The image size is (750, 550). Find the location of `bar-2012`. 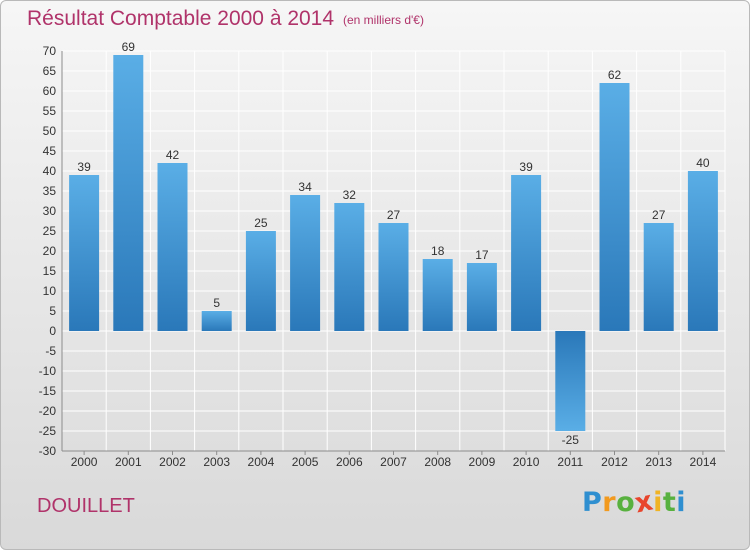

bar-2012 is located at coordinates (614, 207).